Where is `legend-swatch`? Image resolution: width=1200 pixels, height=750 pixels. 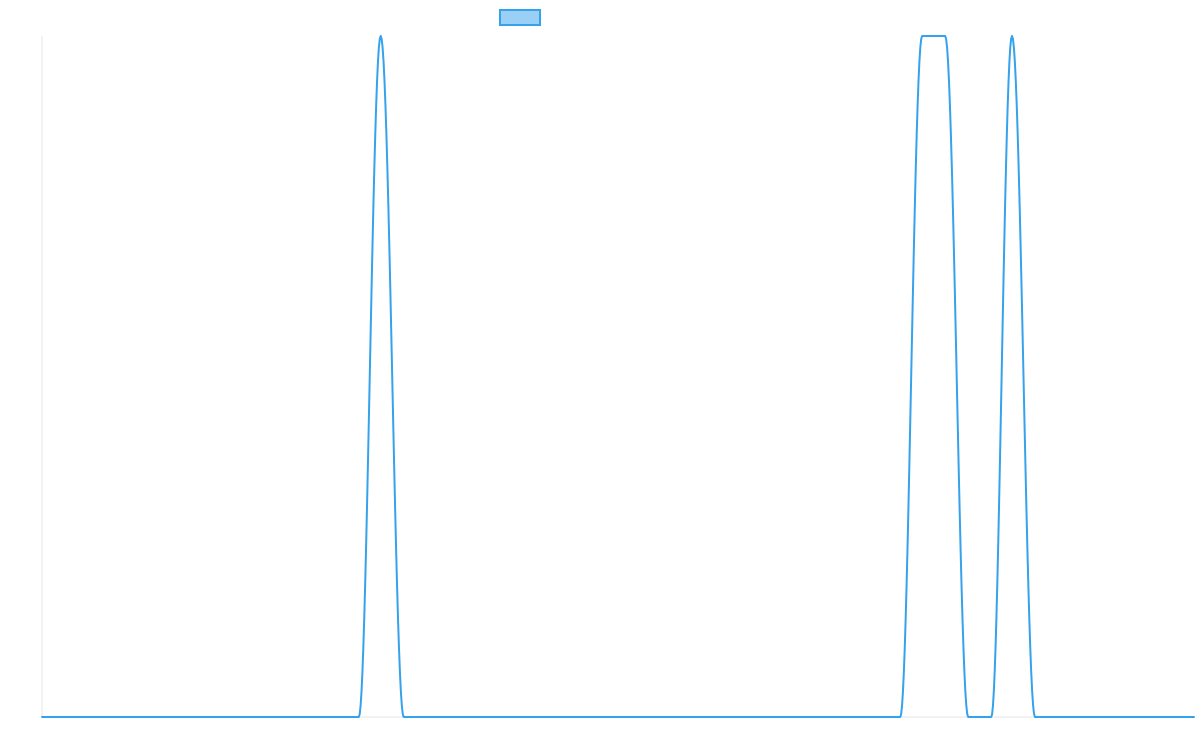 legend-swatch is located at coordinates (520, 17).